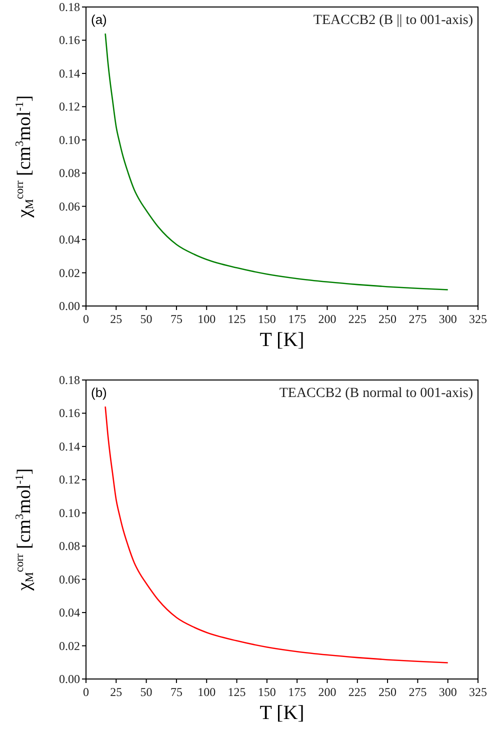  Describe the element at coordinates (393, 20) in the screenshot. I see `annotation: TEACCB2 (B || to 001-axis)` at that location.